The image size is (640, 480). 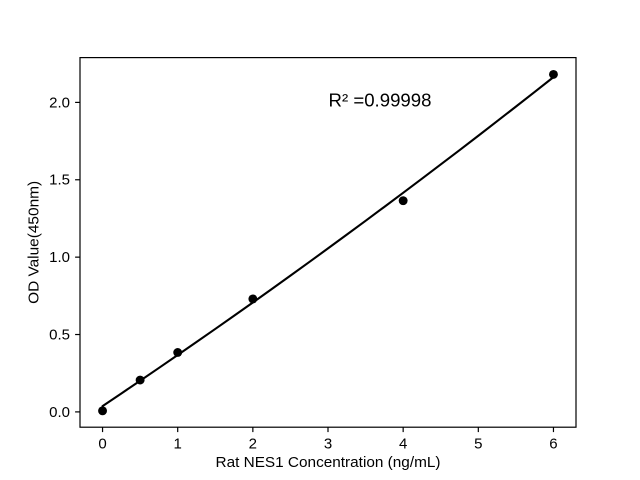 I want to click on svg-text: 3, so click(x=328, y=444).